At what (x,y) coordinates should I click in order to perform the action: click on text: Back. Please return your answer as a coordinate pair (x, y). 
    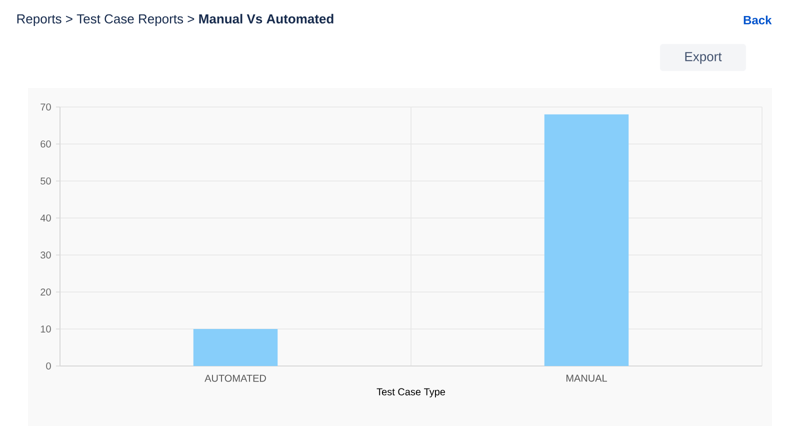
    Looking at the image, I should click on (758, 20).